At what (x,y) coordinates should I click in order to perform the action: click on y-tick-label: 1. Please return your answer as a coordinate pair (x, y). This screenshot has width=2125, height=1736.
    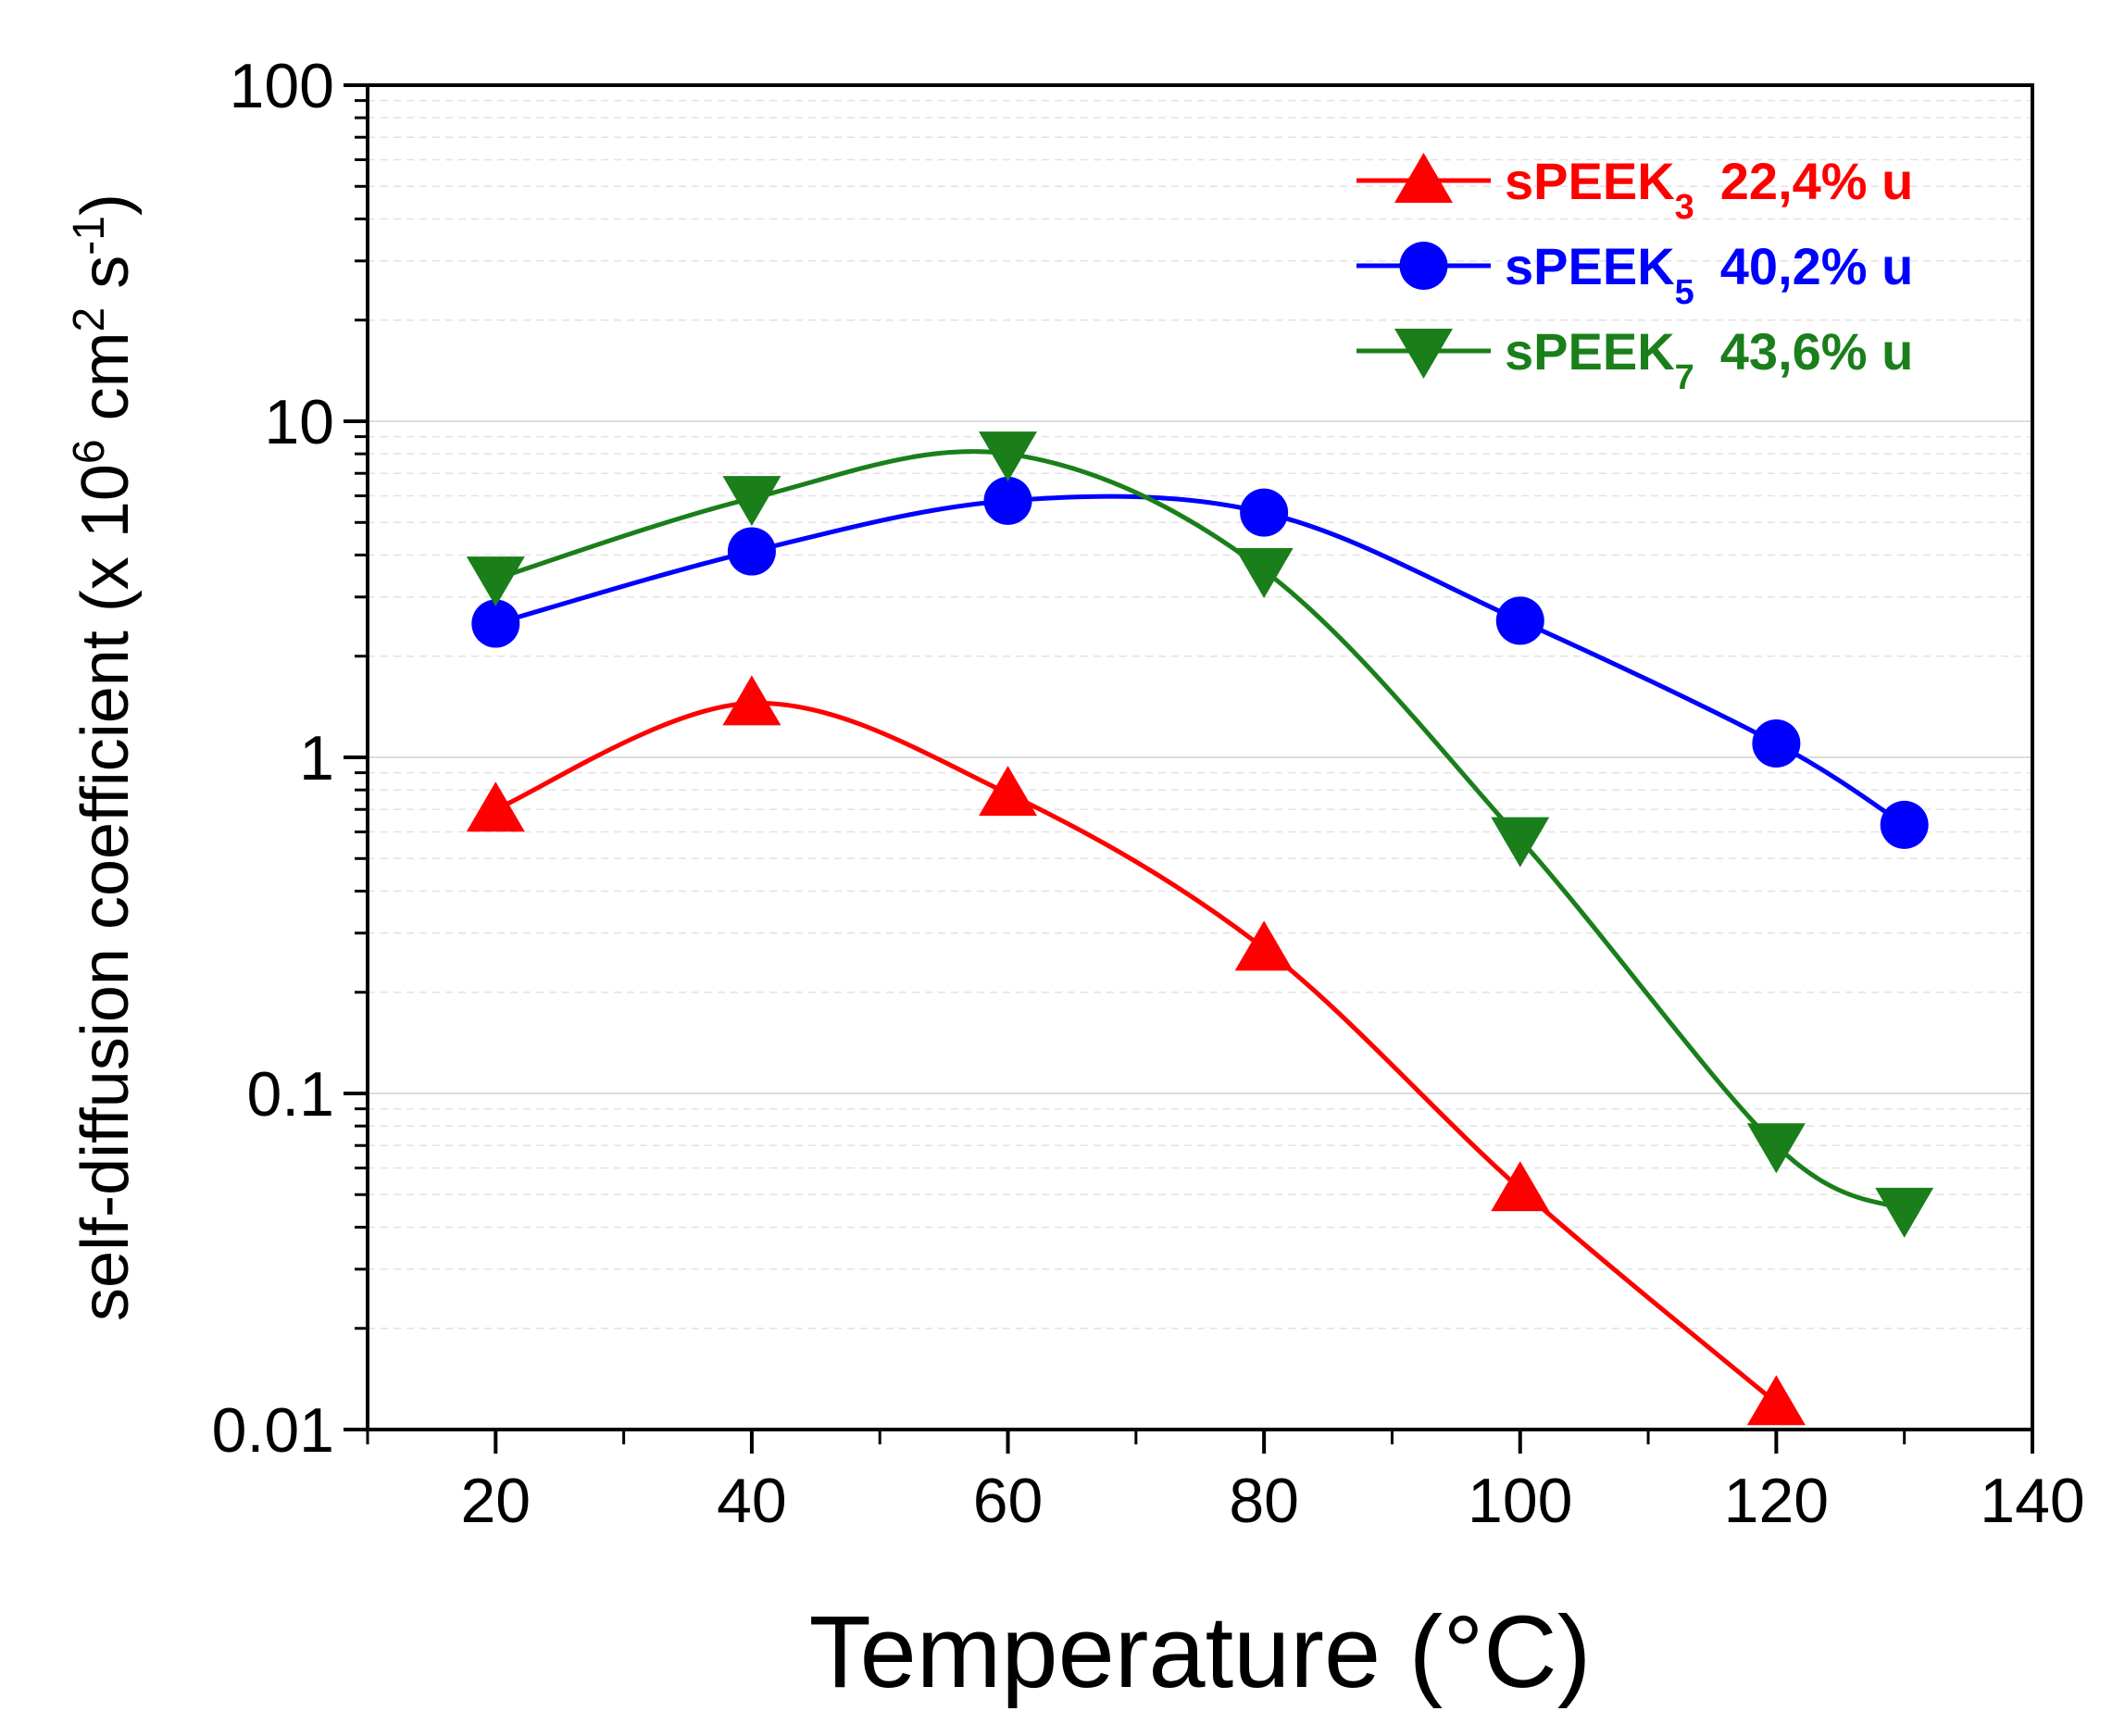
    Looking at the image, I should click on (317, 758).